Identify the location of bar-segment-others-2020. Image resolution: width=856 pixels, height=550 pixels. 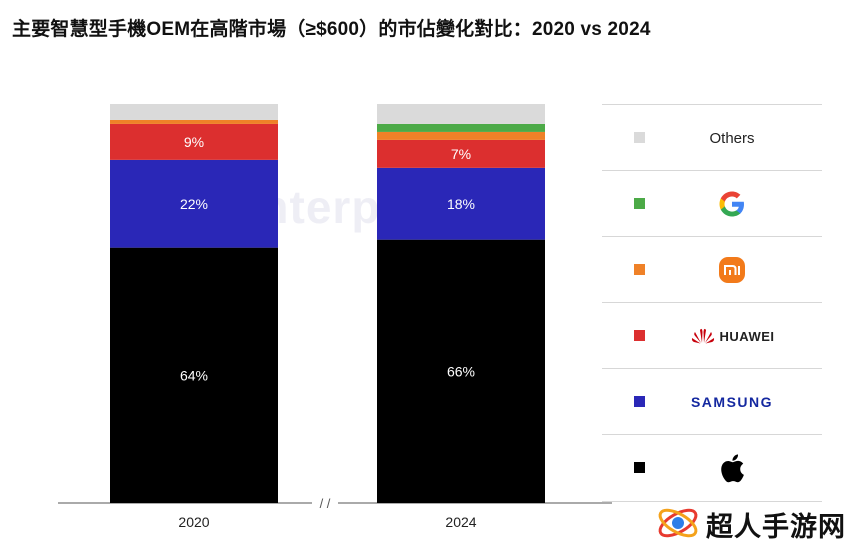
(194, 112).